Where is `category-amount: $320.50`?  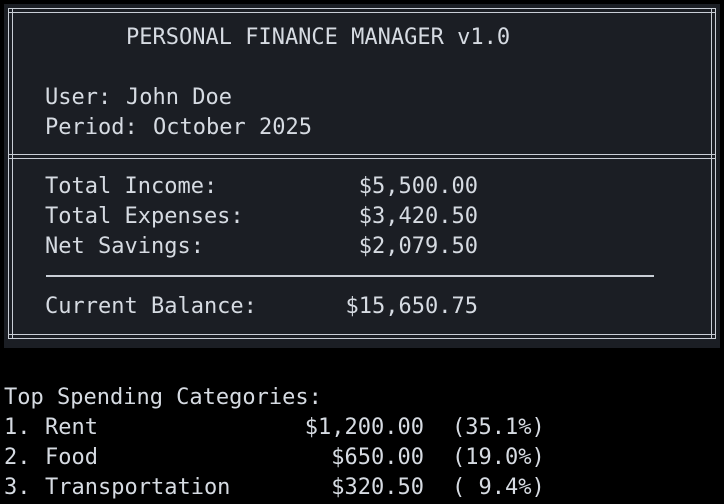 category-amount: $320.50 is located at coordinates (377, 487).